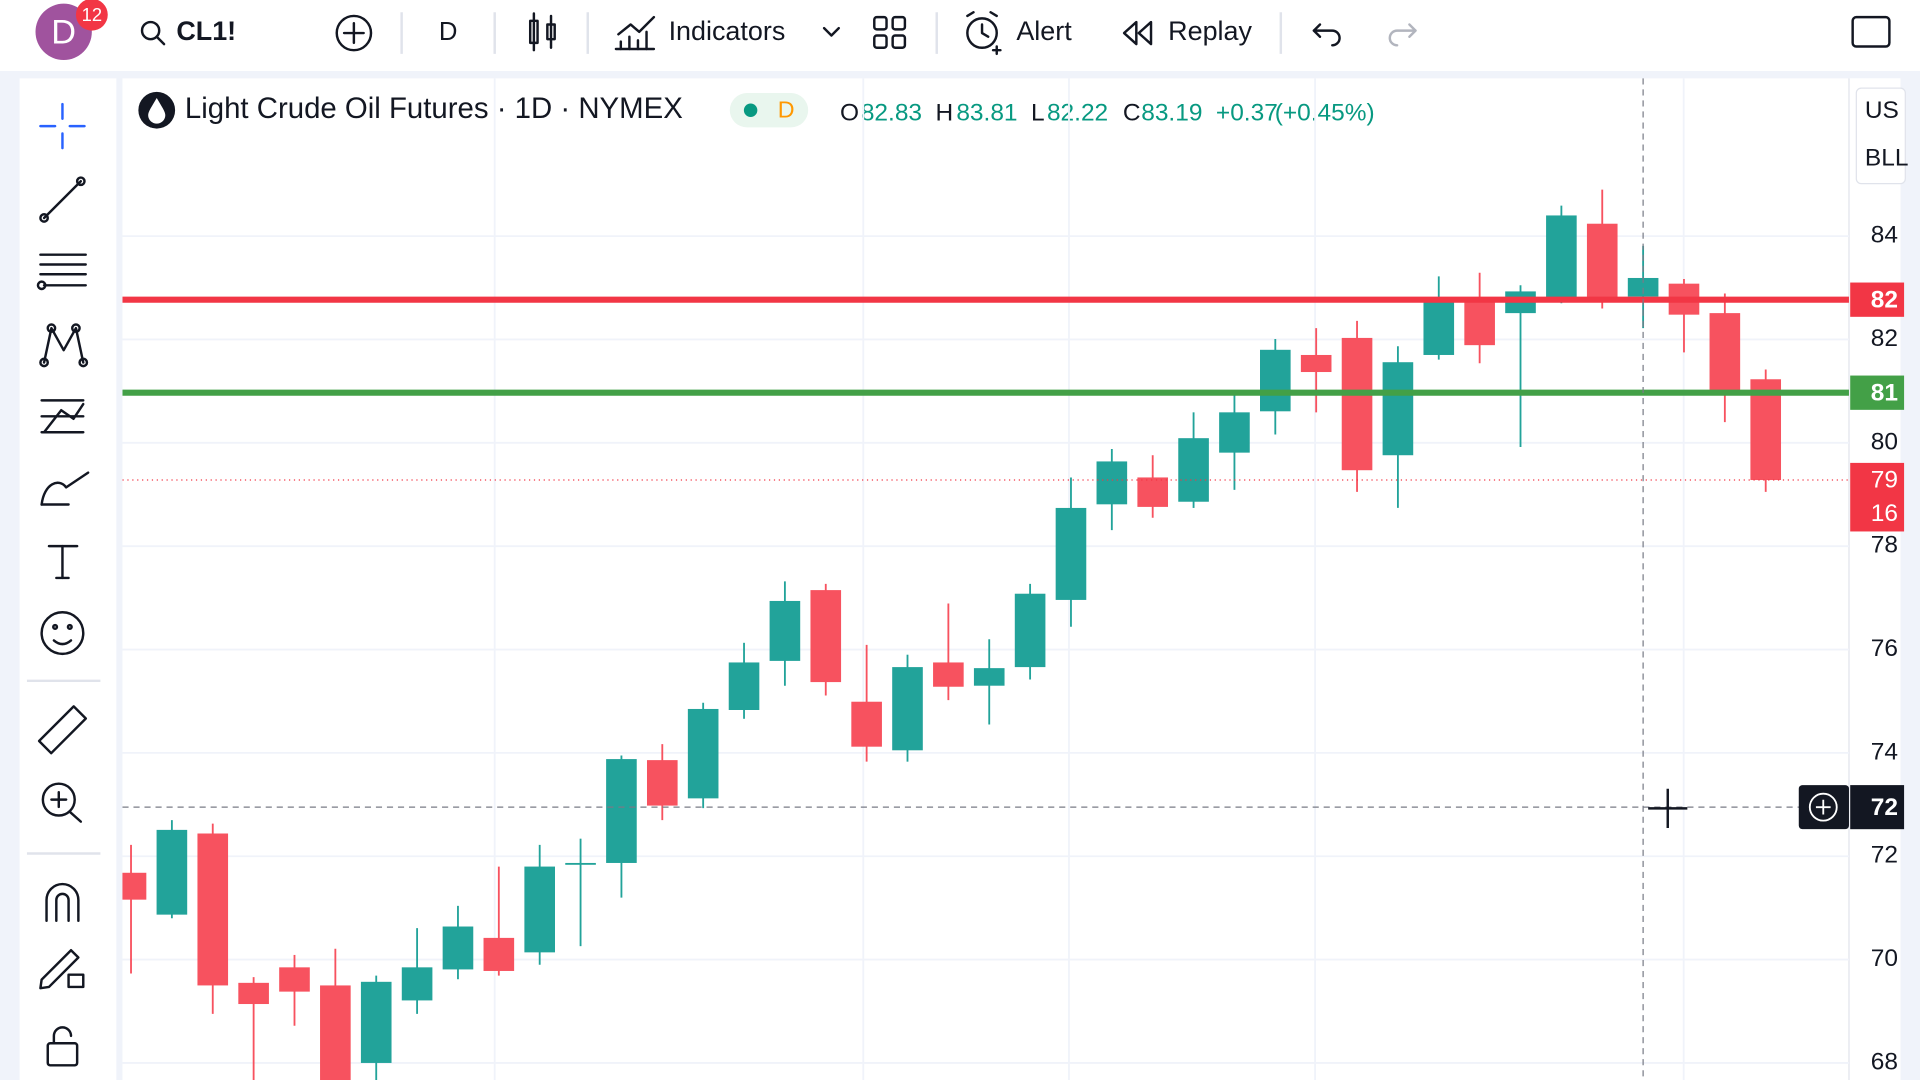 The height and width of the screenshot is (1080, 1920). I want to click on pattern-tool, so click(64, 345).